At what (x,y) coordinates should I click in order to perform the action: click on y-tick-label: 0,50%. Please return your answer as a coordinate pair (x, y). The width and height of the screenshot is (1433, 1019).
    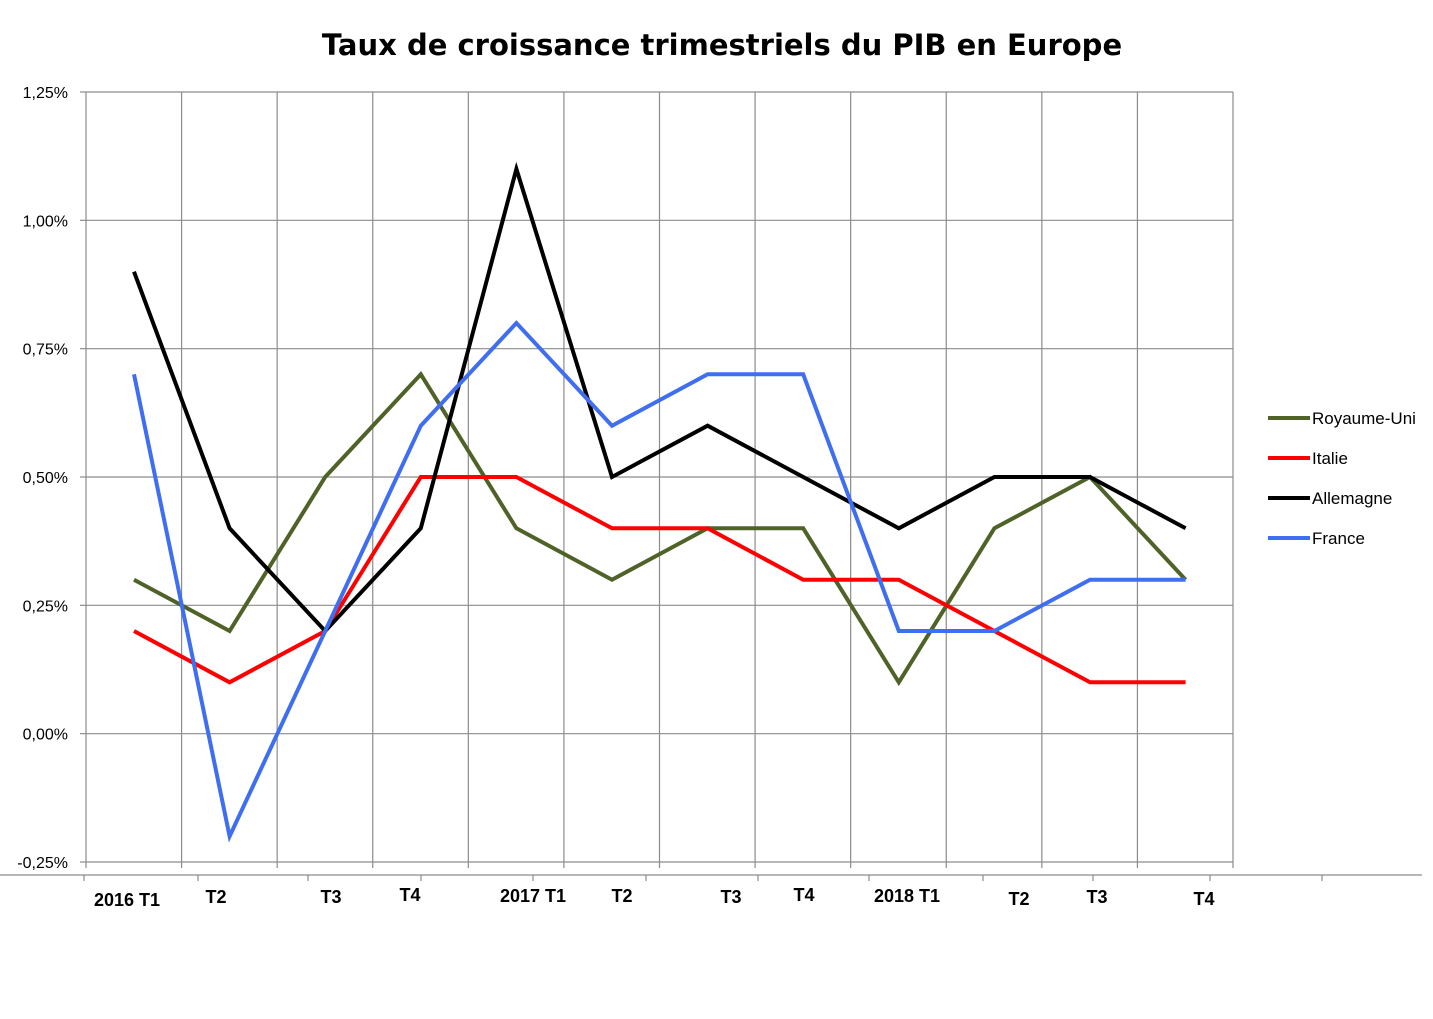
    Looking at the image, I should click on (45, 478).